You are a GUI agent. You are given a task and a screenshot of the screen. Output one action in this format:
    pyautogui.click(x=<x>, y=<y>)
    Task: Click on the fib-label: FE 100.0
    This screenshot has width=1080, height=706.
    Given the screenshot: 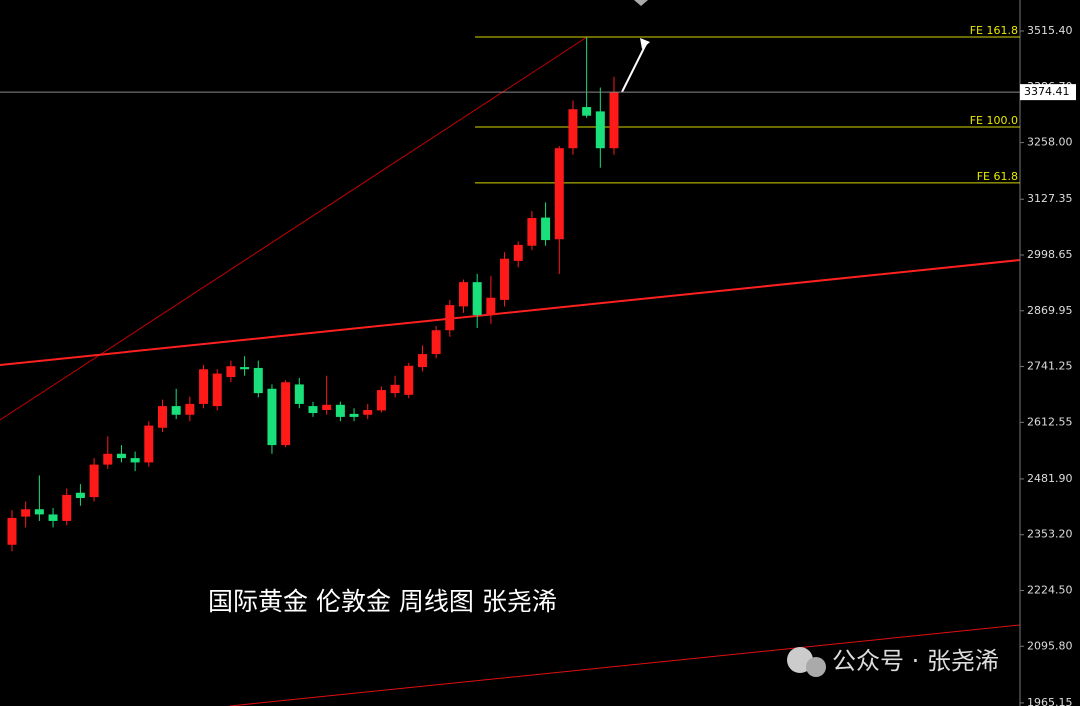 What is the action you would take?
    pyautogui.click(x=994, y=120)
    